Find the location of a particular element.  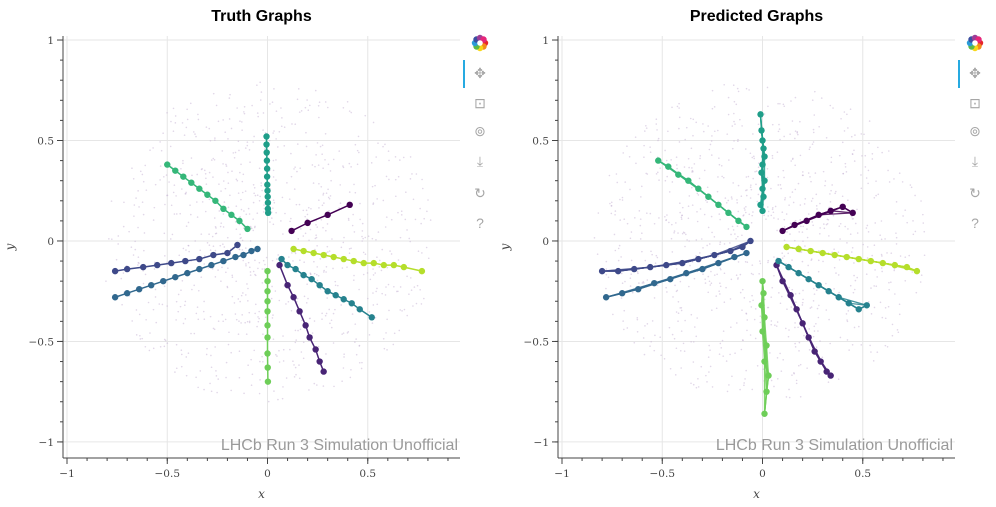

track-teal-up is located at coordinates (267, 175).